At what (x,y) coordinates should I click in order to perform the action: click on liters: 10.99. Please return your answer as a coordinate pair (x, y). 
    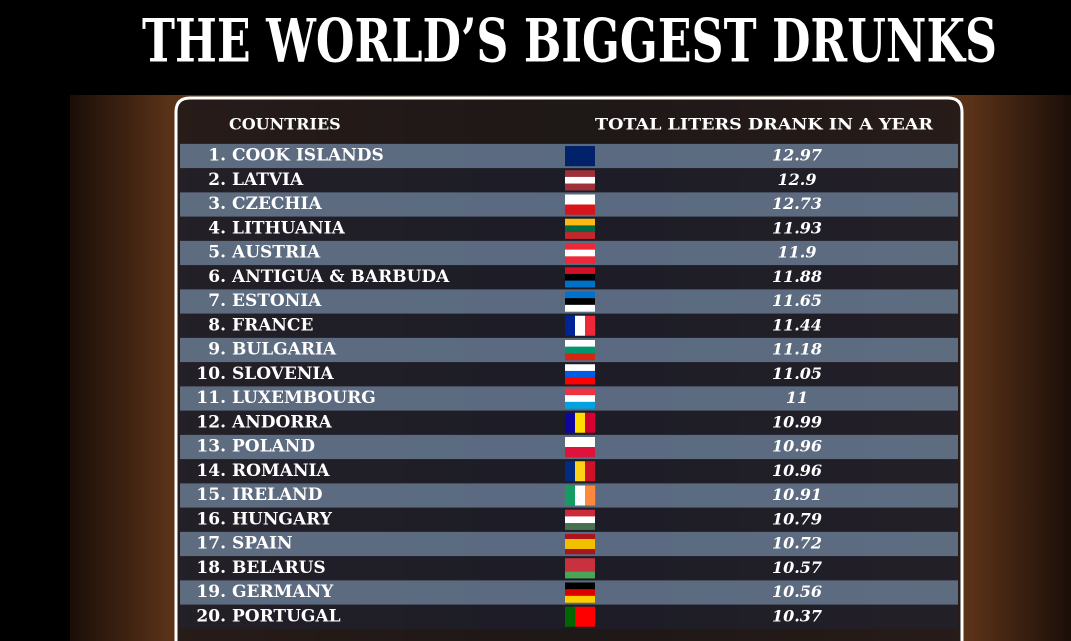
    Looking at the image, I should click on (797, 421).